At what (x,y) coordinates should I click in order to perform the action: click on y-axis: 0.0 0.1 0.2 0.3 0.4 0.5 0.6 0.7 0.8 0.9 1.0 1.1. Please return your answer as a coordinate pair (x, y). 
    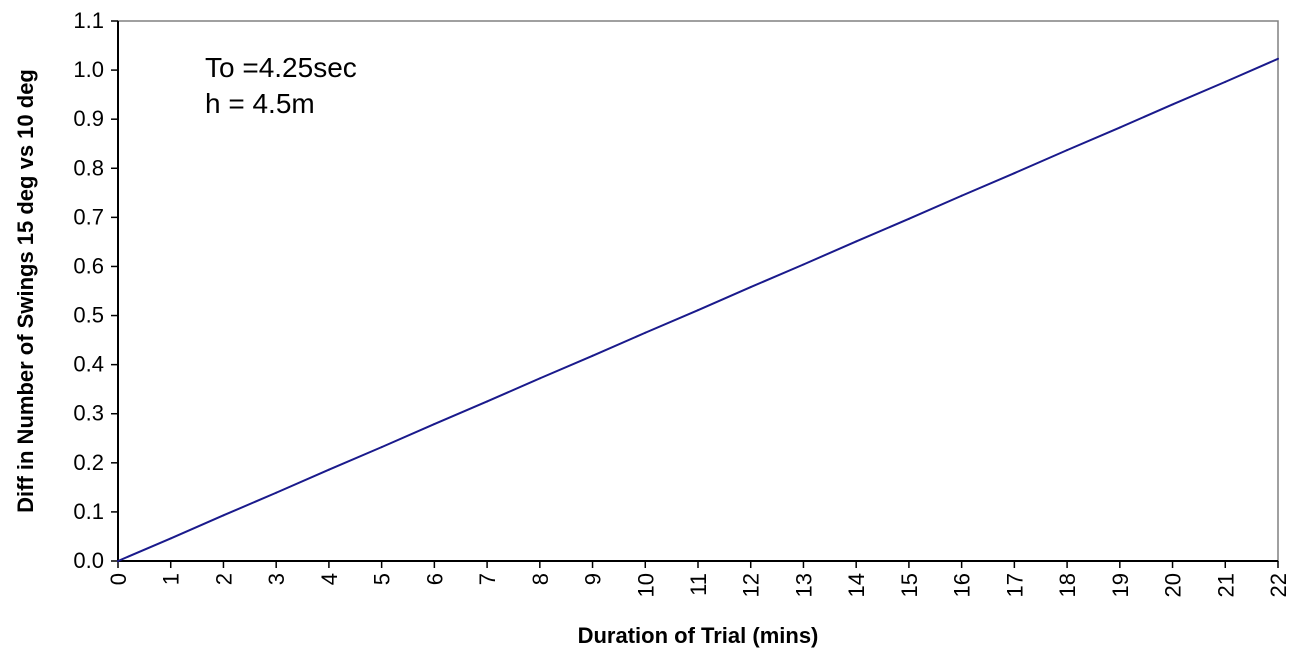
    Looking at the image, I should click on (96, 290).